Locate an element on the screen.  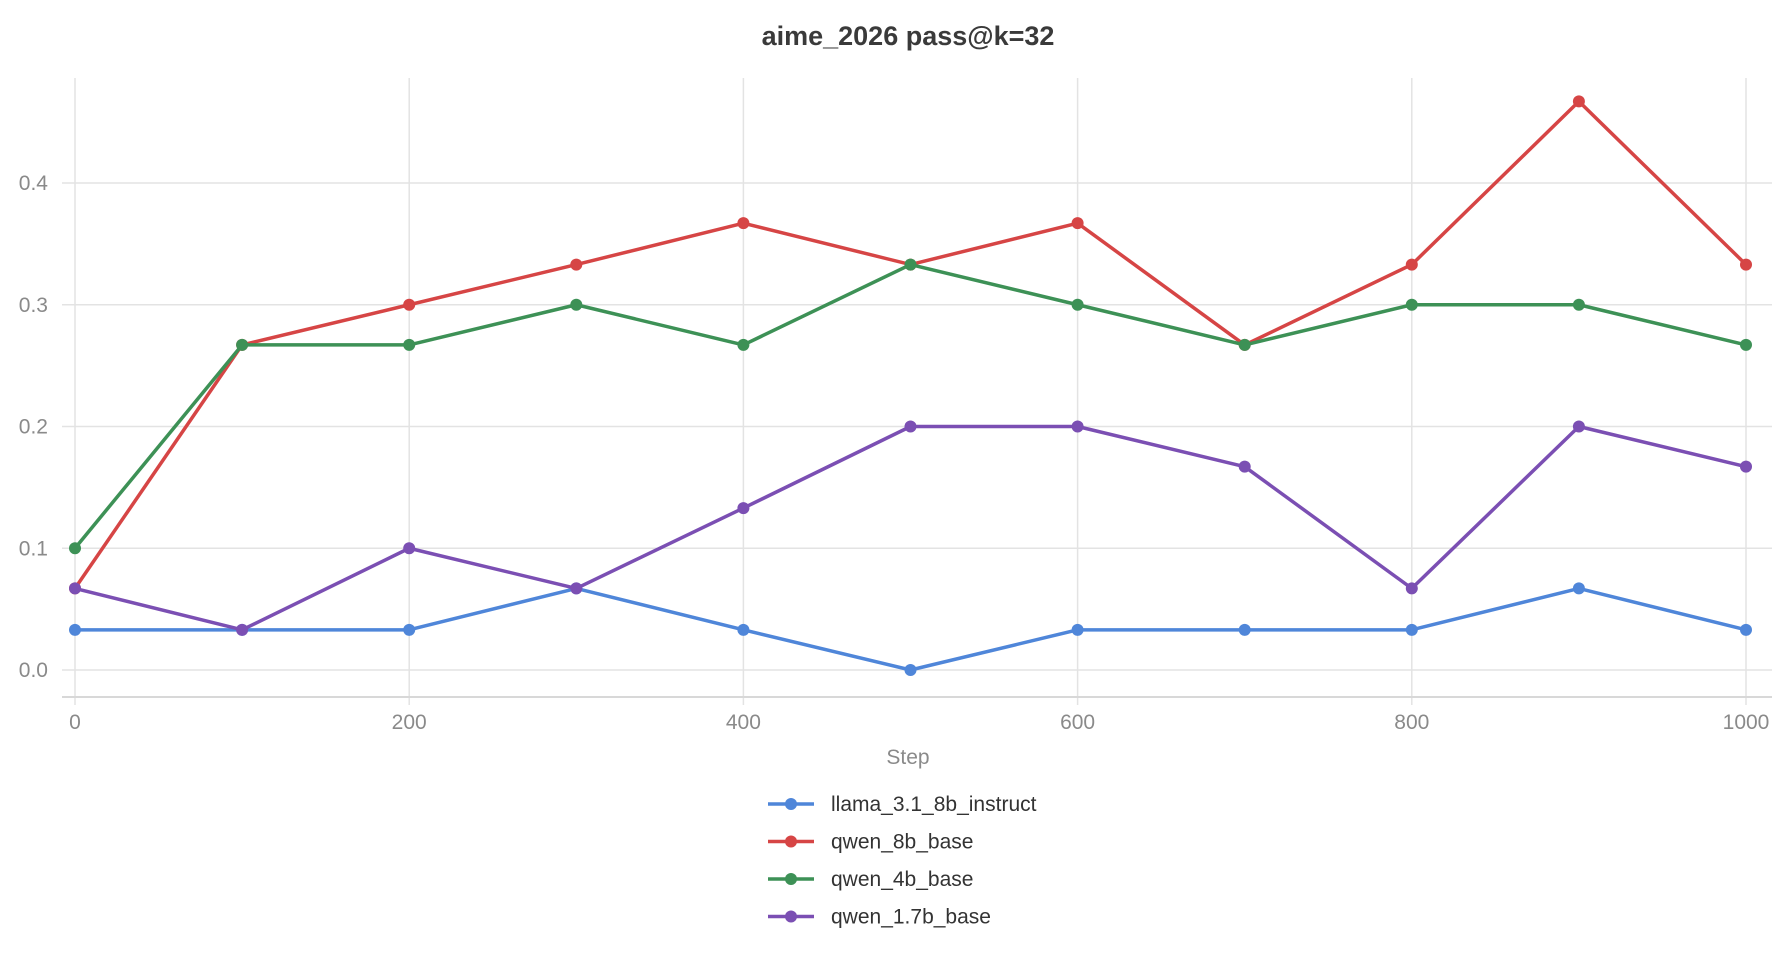
x-axis-label: Step is located at coordinates (907, 757).